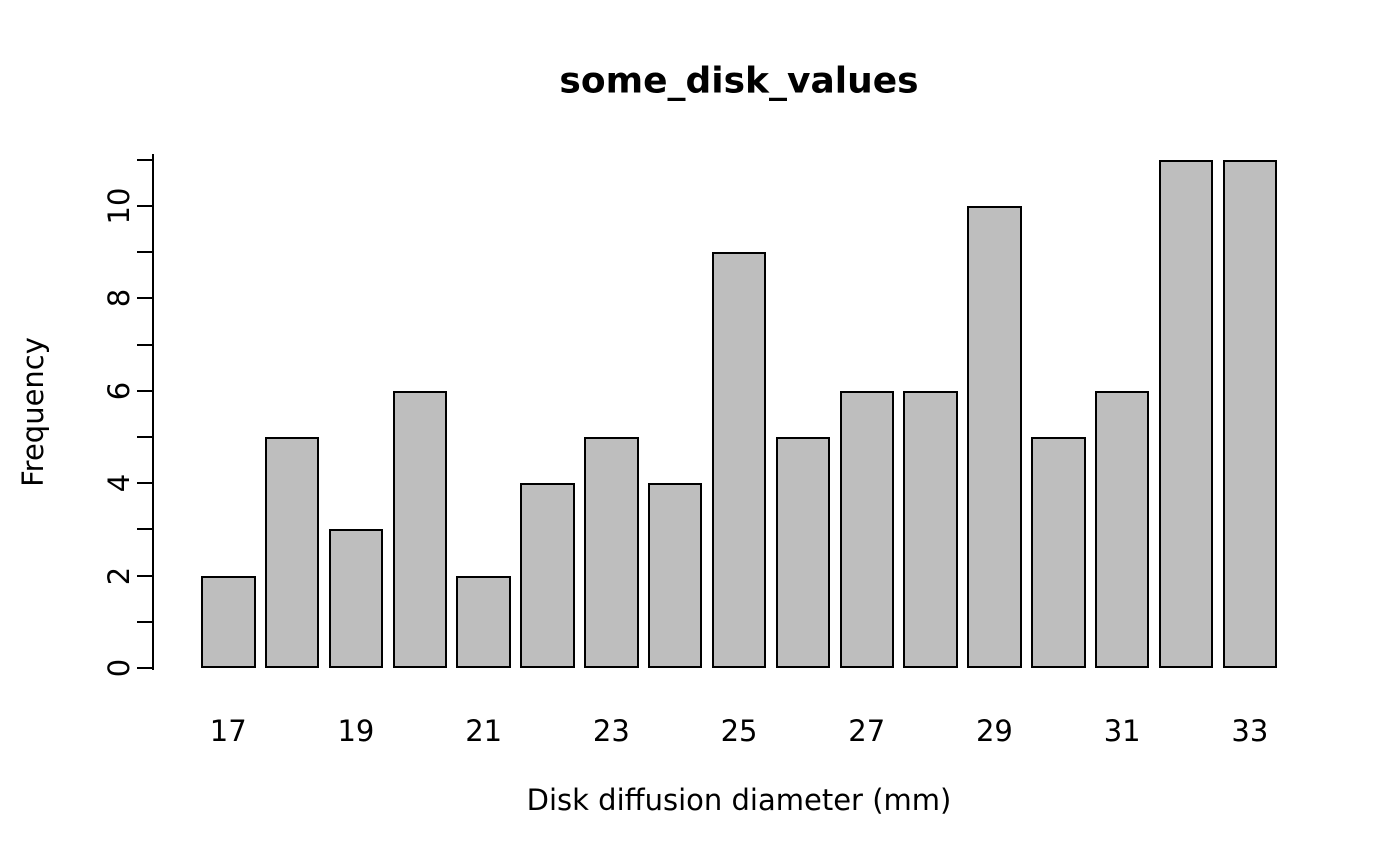  Describe the element at coordinates (119, 391) in the screenshot. I see `y-tick-label-6: 6` at that location.